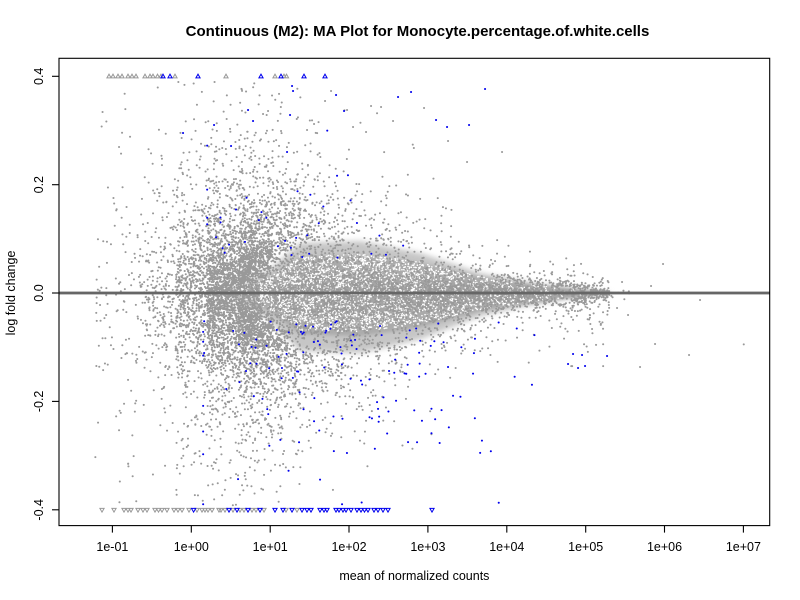 This screenshot has width=800, height=600. What do you see at coordinates (39, 402) in the screenshot?
I see `svg-text: -0.2` at bounding box center [39, 402].